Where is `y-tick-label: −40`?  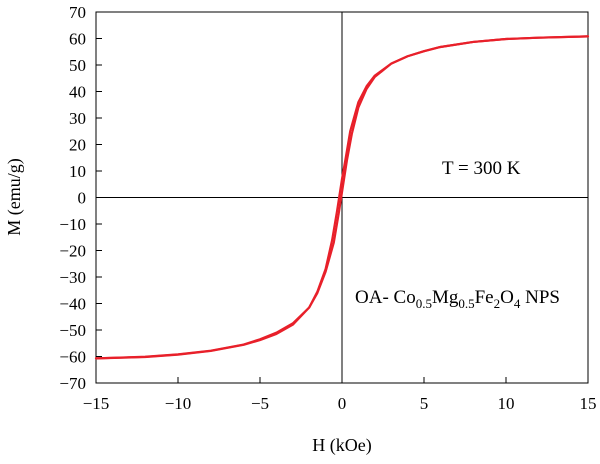 y-tick-label: −40 is located at coordinates (72, 304).